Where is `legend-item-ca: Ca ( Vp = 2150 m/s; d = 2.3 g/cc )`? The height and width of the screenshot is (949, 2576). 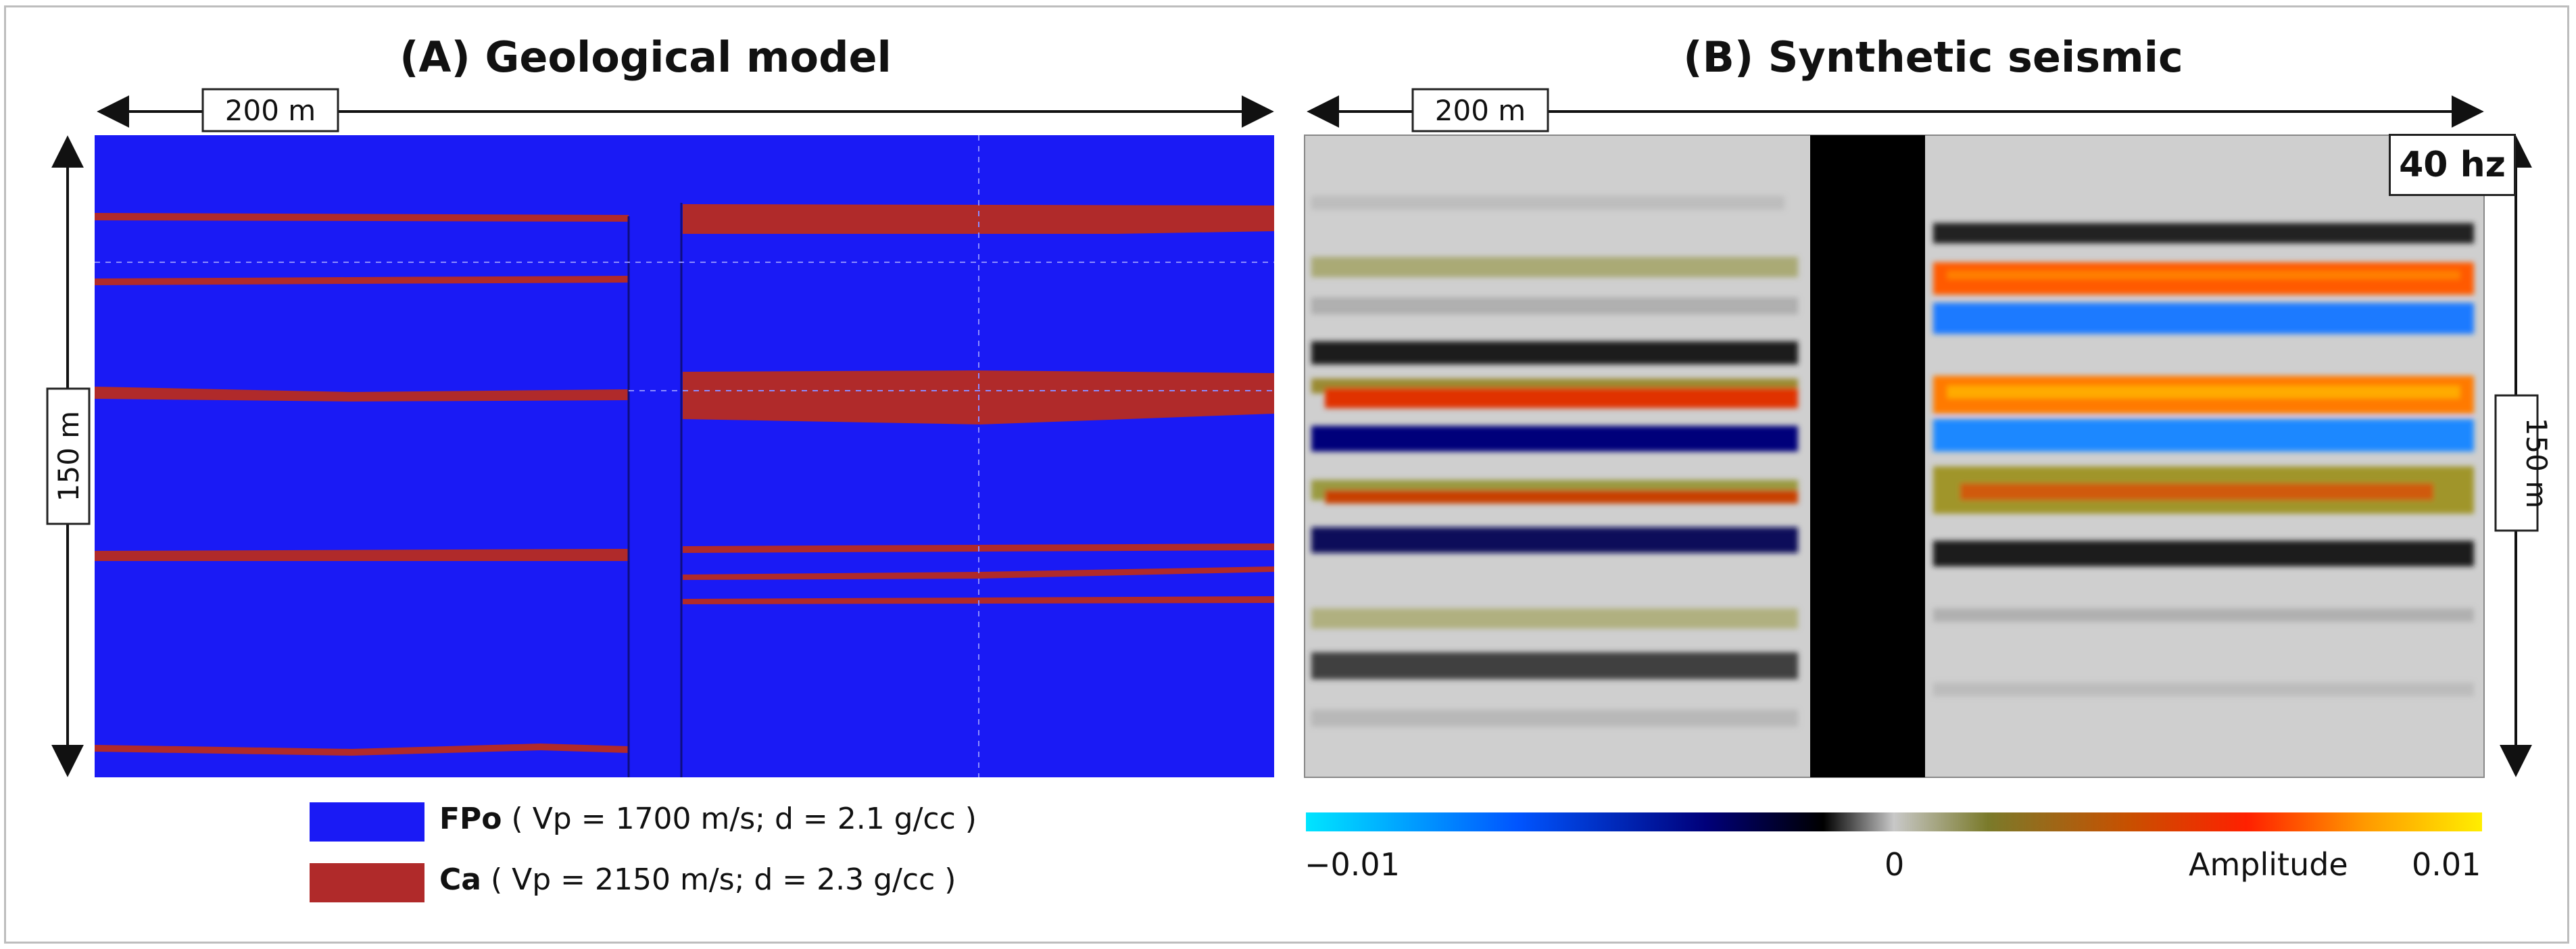
legend-item-ca: Ca ( Vp = 2150 m/s; d = 2.3 g/cc ) is located at coordinates (697, 879).